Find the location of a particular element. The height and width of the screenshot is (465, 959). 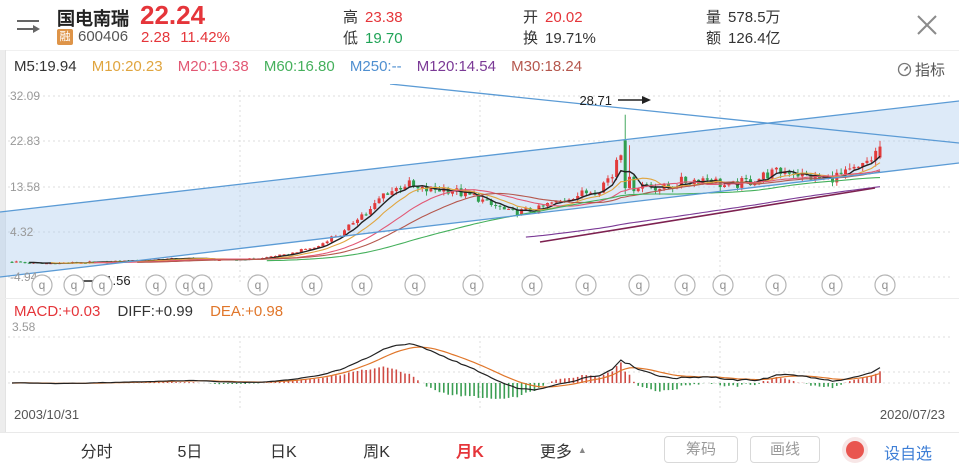

svg-text: 28.71 is located at coordinates (595, 100).